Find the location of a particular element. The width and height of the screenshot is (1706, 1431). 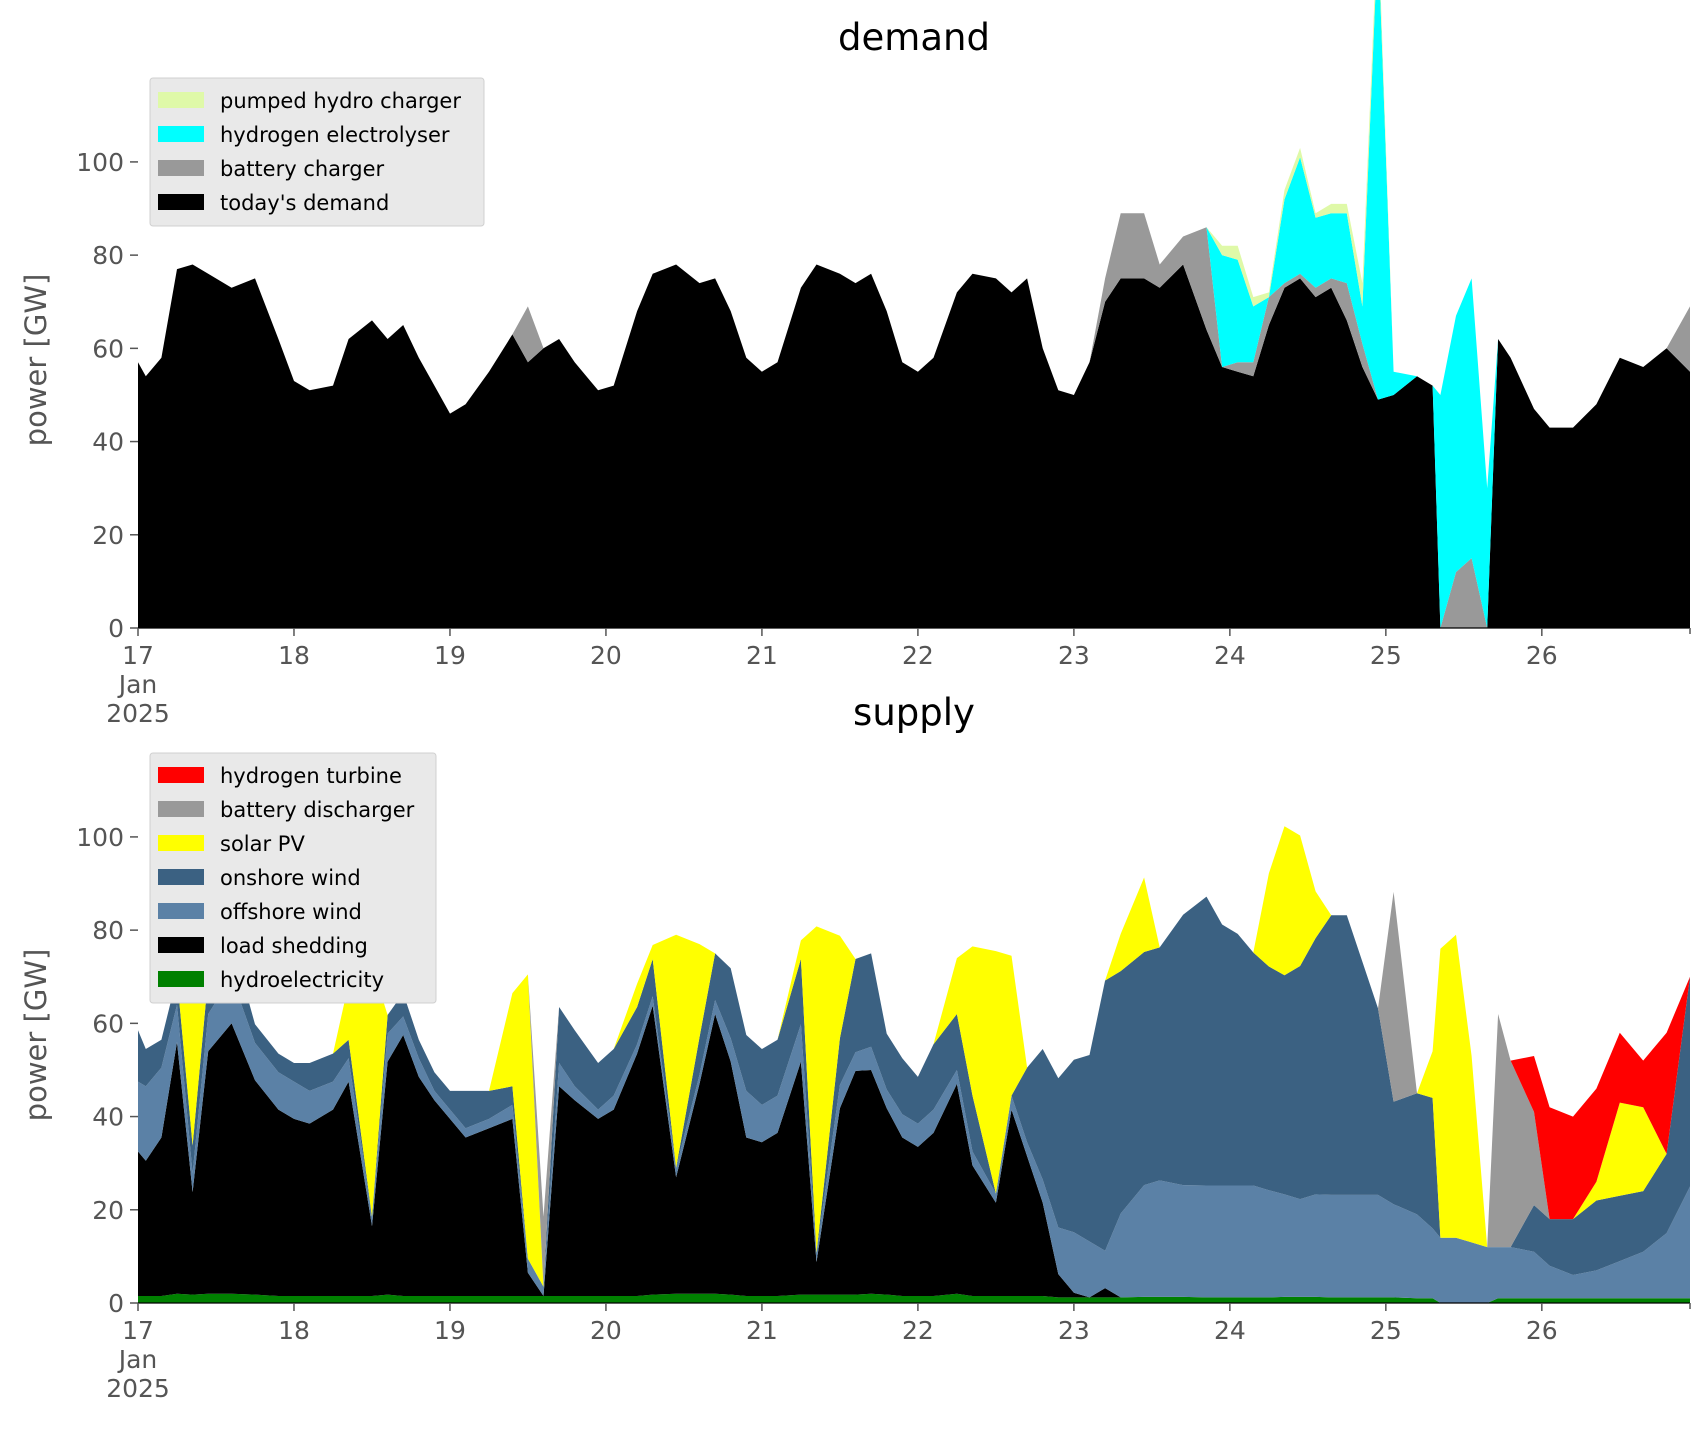

legend-label: hydrogen electrolyser is located at coordinates (335, 135).